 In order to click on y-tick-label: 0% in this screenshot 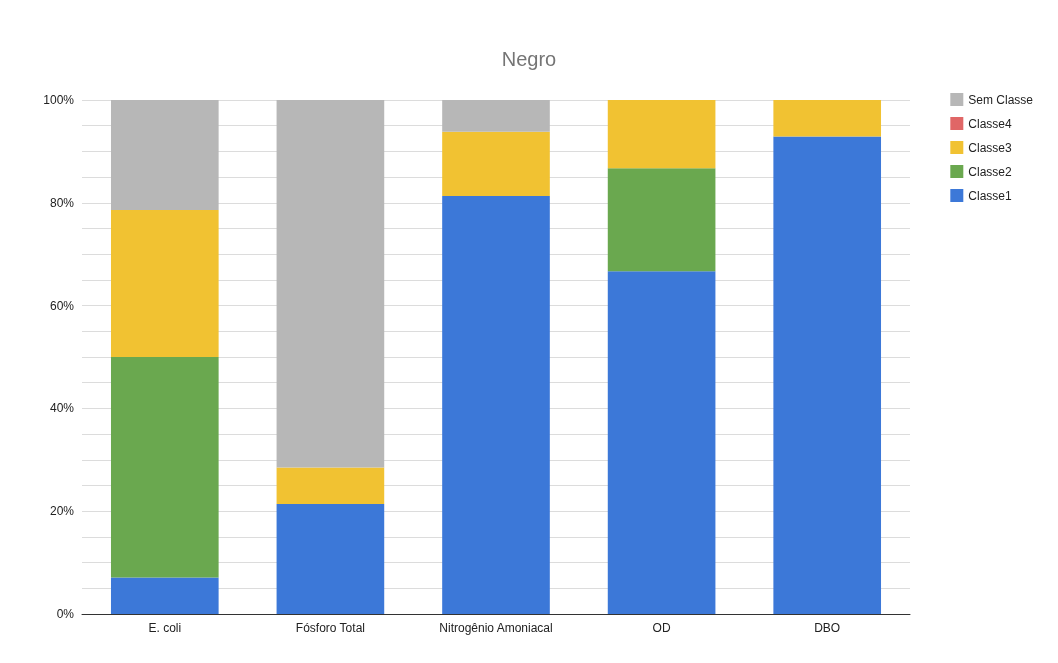, I will do `click(65, 614)`.